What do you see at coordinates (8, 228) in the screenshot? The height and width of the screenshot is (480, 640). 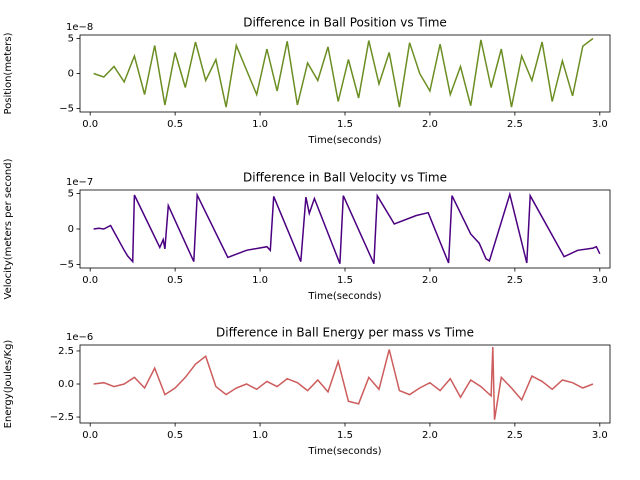 I see `y-axis-label: Velocity(meters per second)` at bounding box center [8, 228].